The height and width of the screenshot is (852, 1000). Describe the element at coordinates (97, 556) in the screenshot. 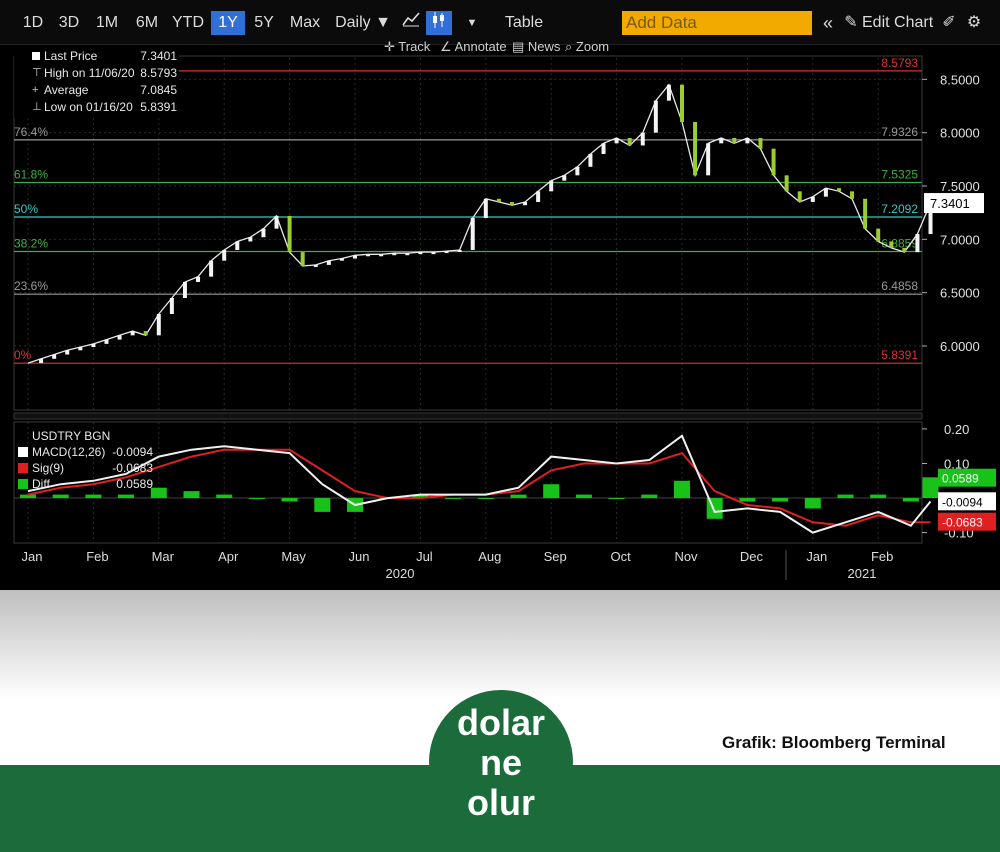

I see `x-tick-label: Feb` at that location.